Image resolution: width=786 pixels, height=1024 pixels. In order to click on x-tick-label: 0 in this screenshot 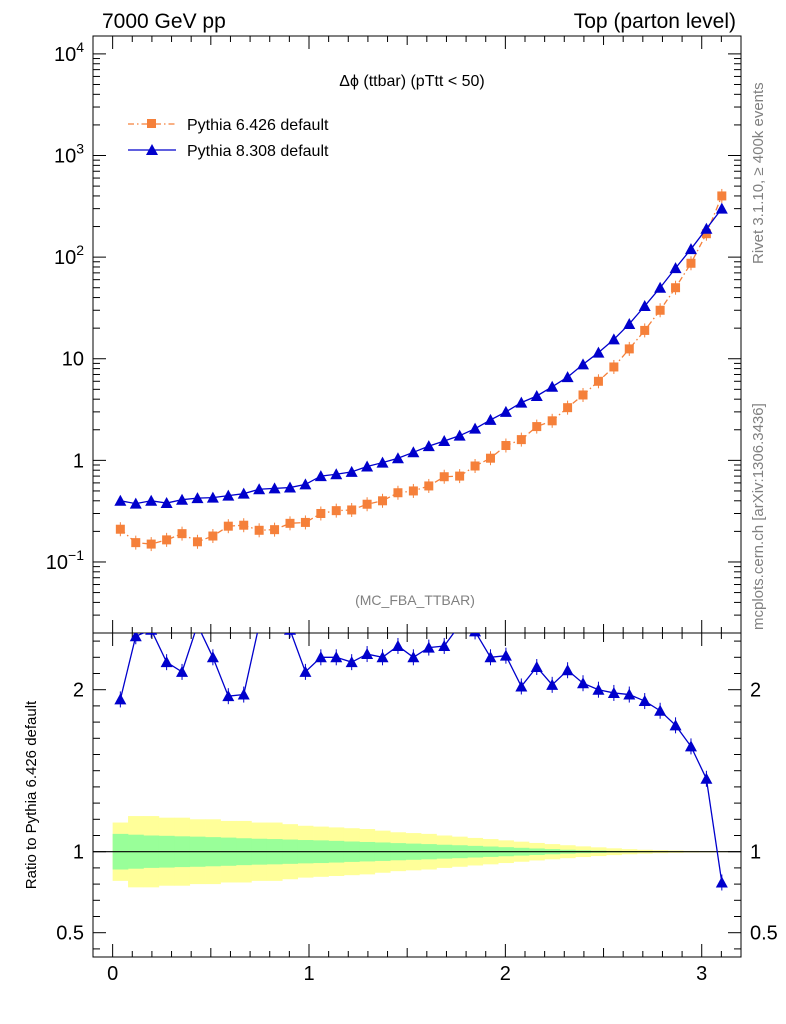, I will do `click(112, 974)`.